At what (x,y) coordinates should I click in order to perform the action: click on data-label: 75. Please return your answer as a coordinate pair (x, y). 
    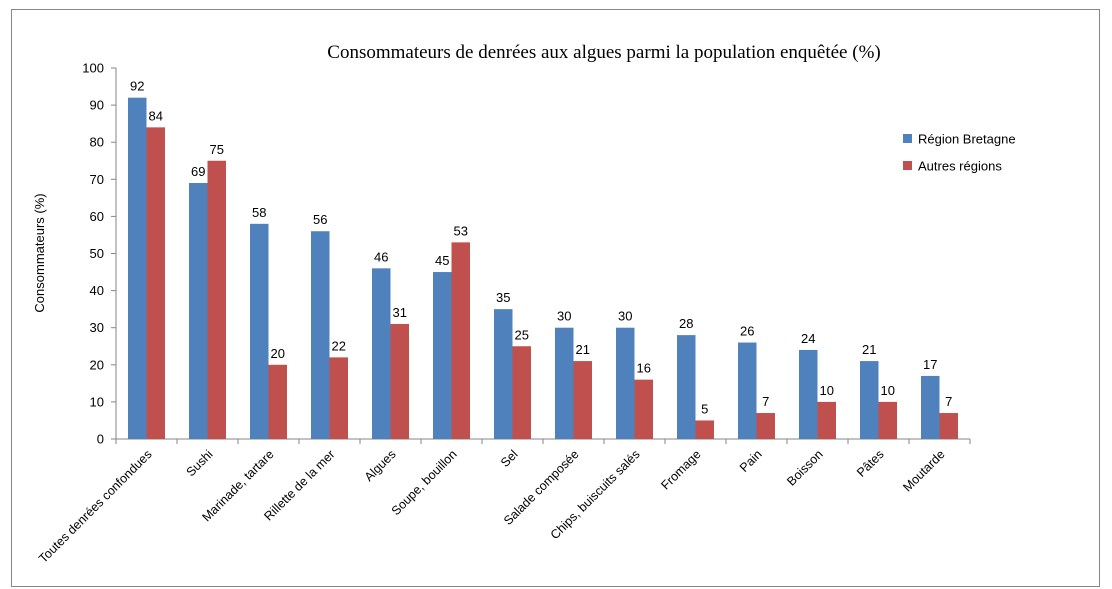
    Looking at the image, I should click on (217, 149).